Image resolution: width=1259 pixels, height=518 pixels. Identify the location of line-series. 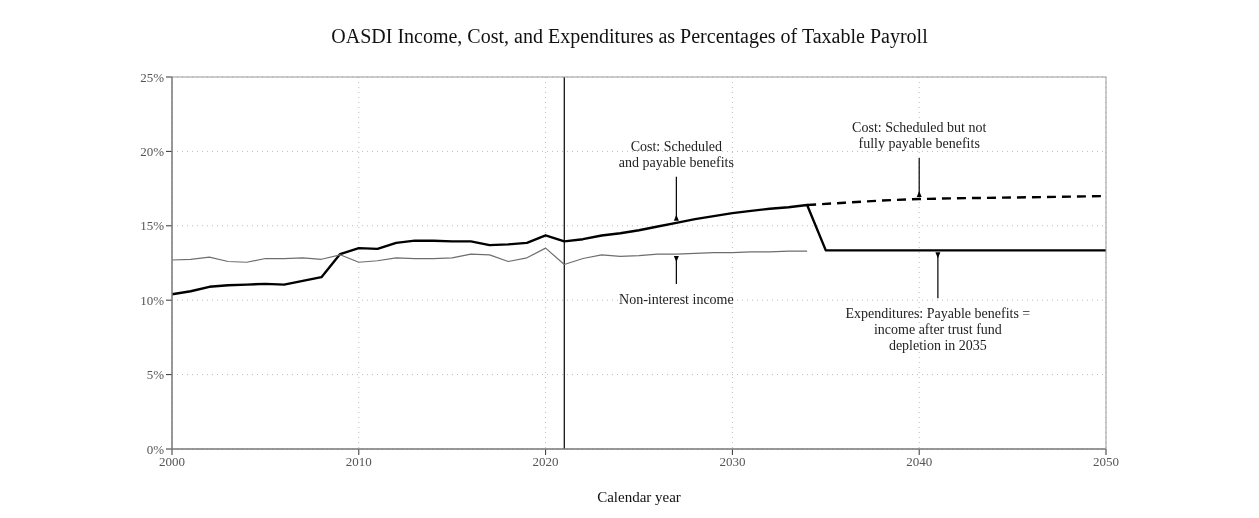
(490, 256).